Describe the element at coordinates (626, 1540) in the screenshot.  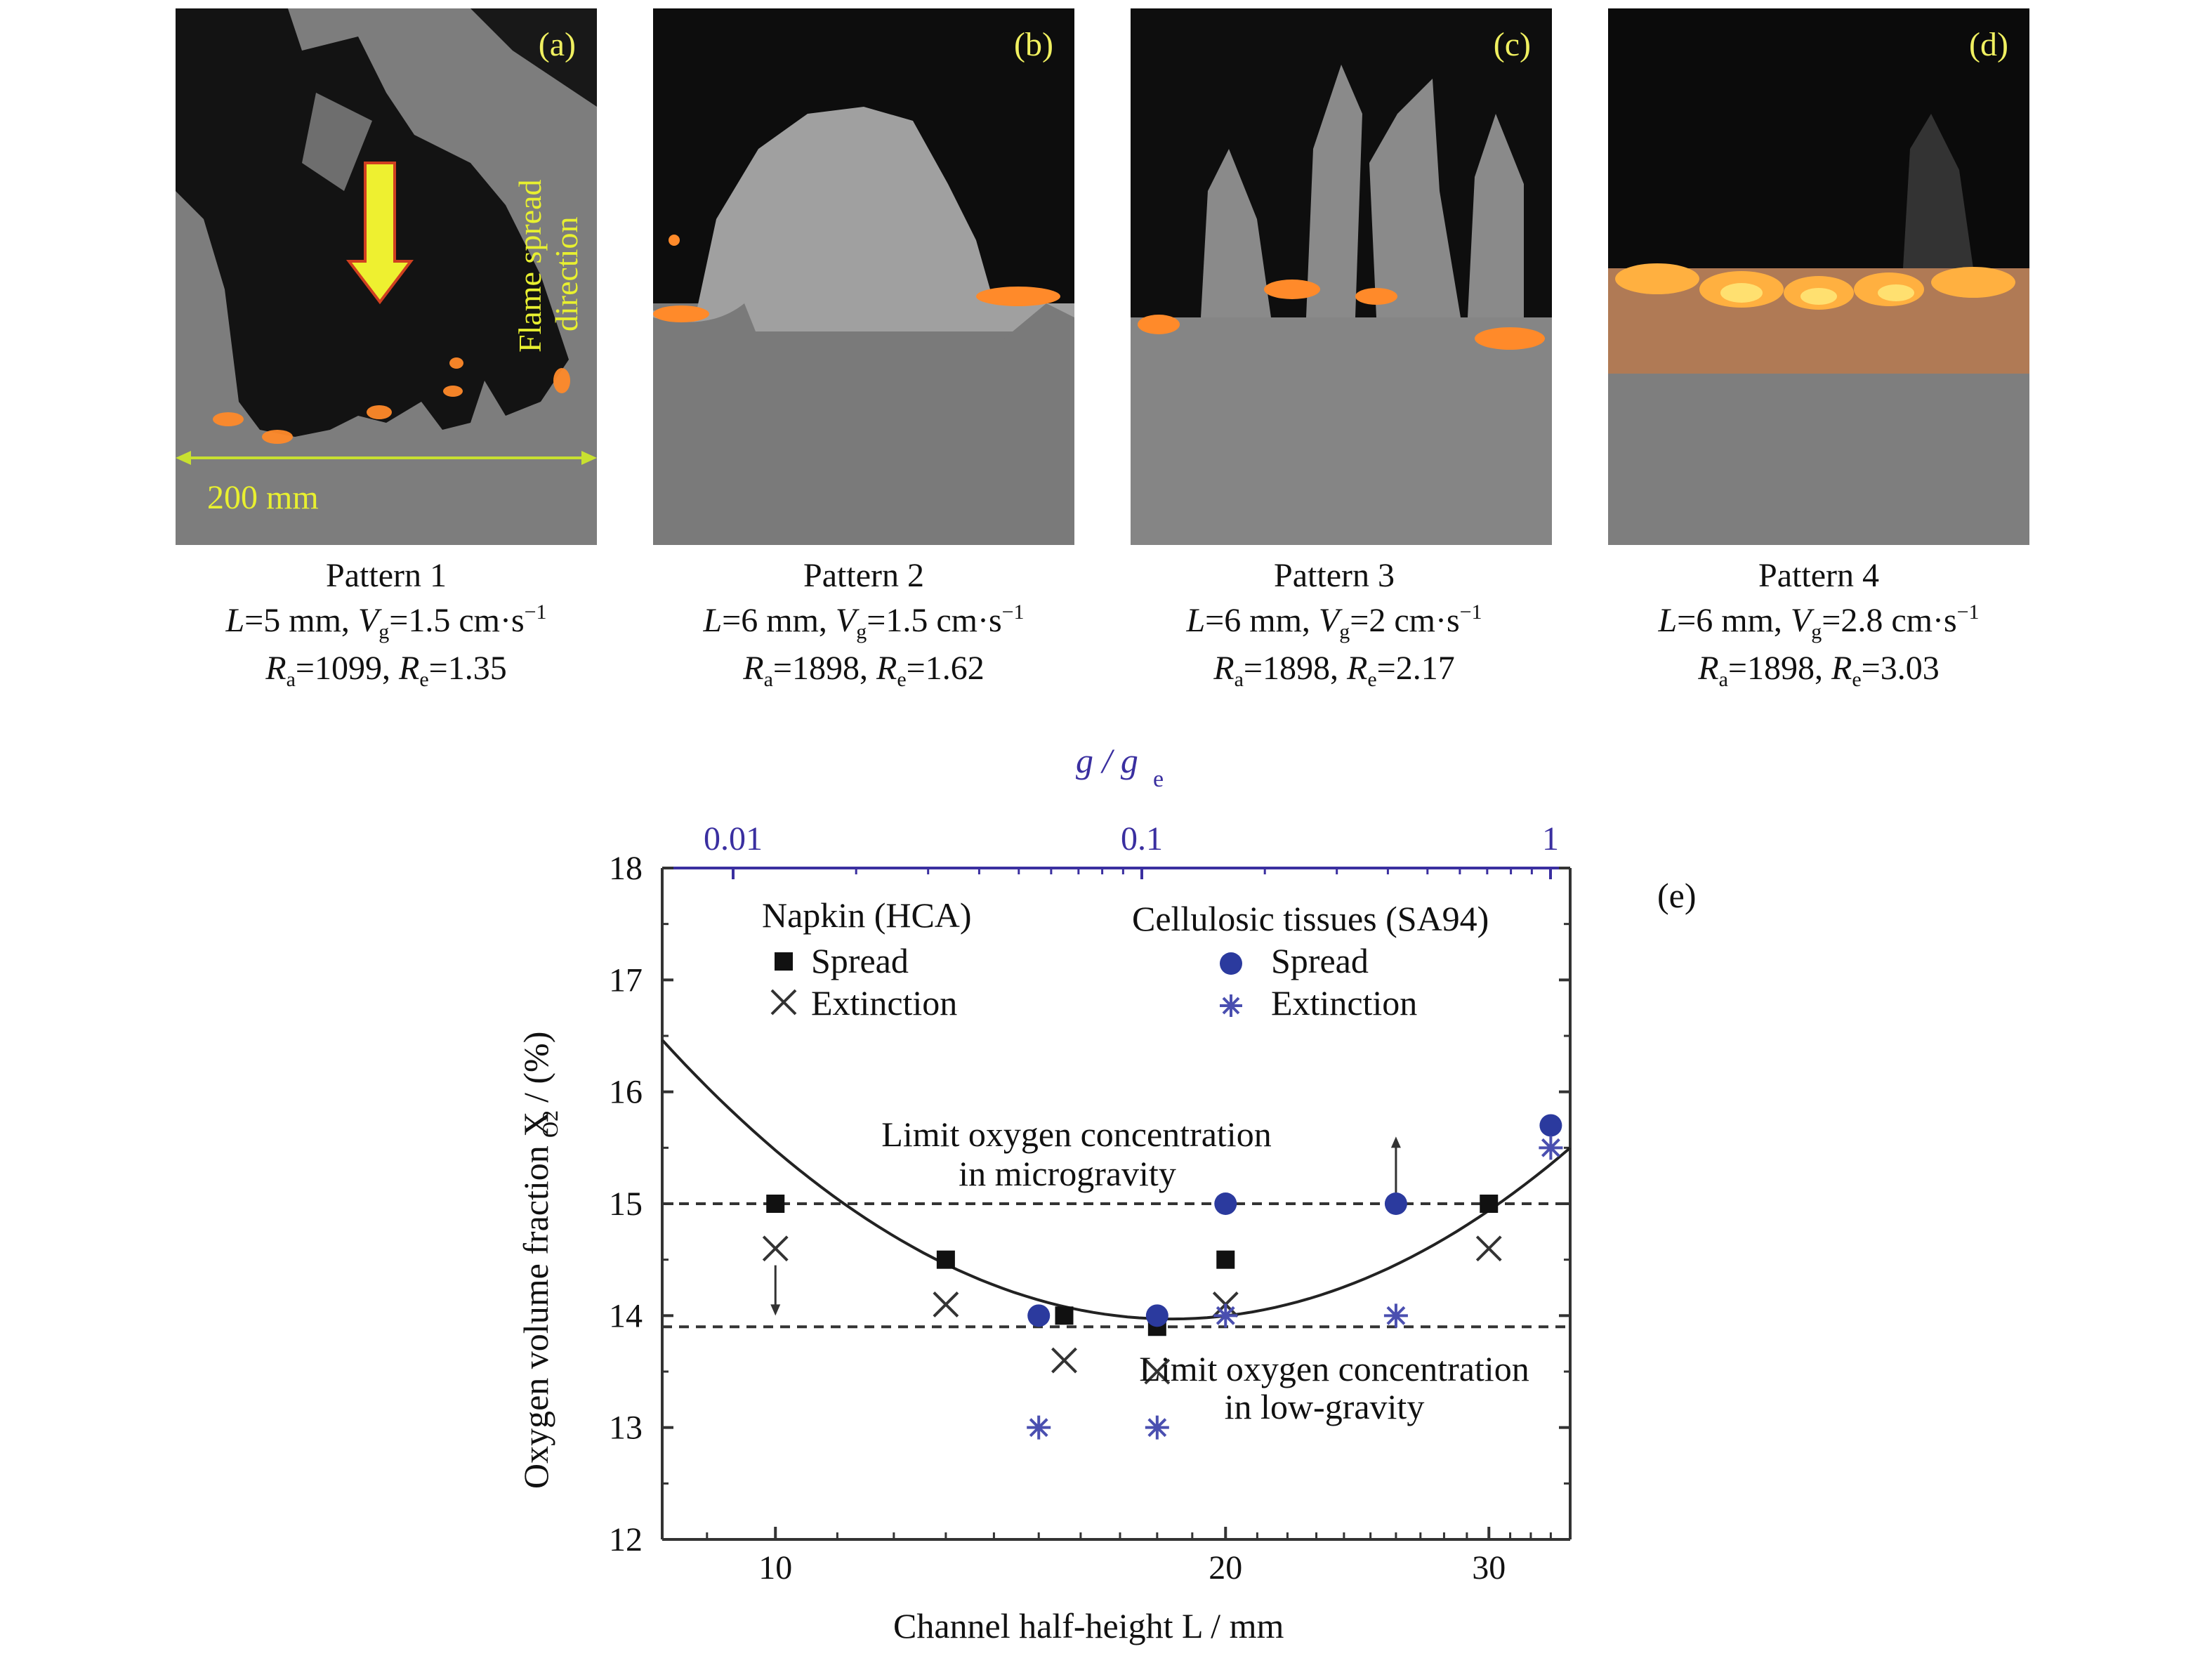
I see `y-tick-label: 12` at that location.